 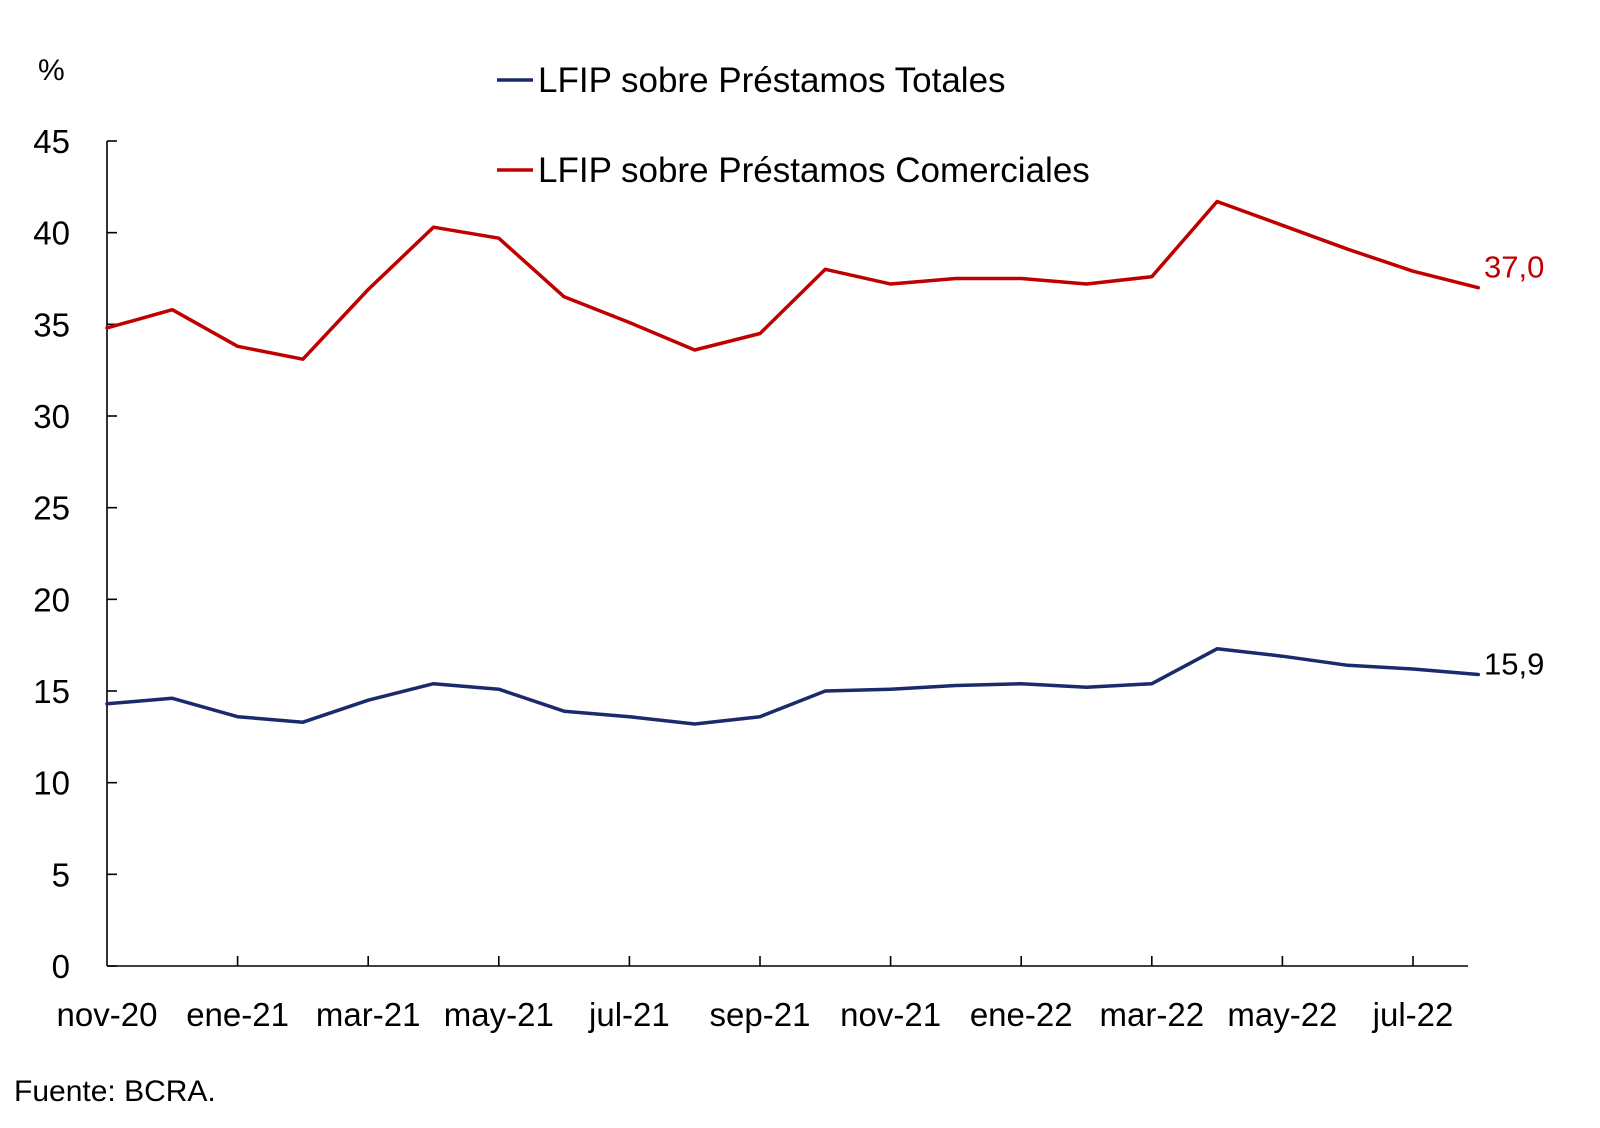 What do you see at coordinates (1021, 1014) in the screenshot?
I see `x-tick-label: ene-22` at bounding box center [1021, 1014].